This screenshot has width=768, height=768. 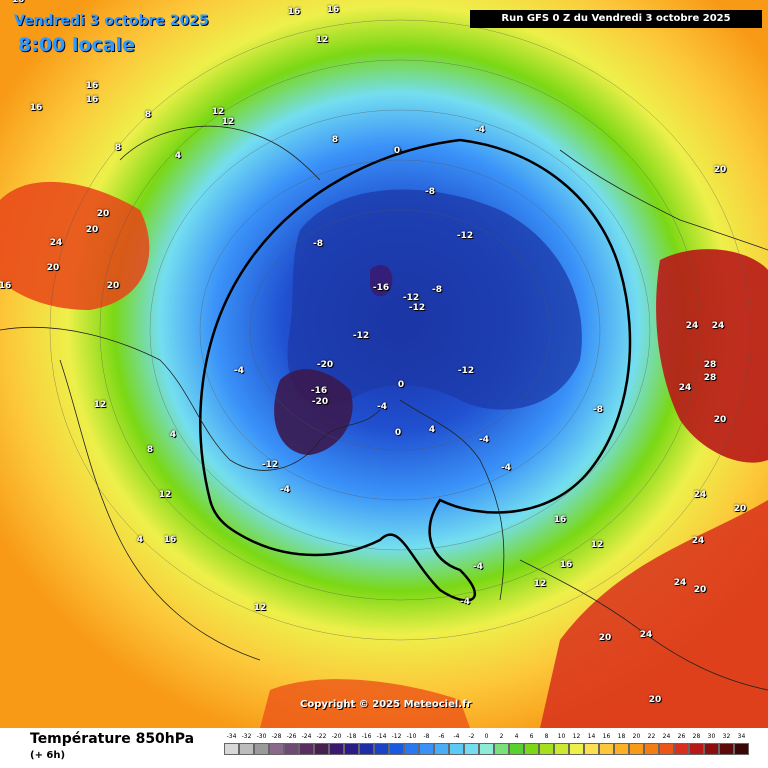 What do you see at coordinates (651, 736) in the screenshot?
I see `scale-tick-label: 22` at bounding box center [651, 736].